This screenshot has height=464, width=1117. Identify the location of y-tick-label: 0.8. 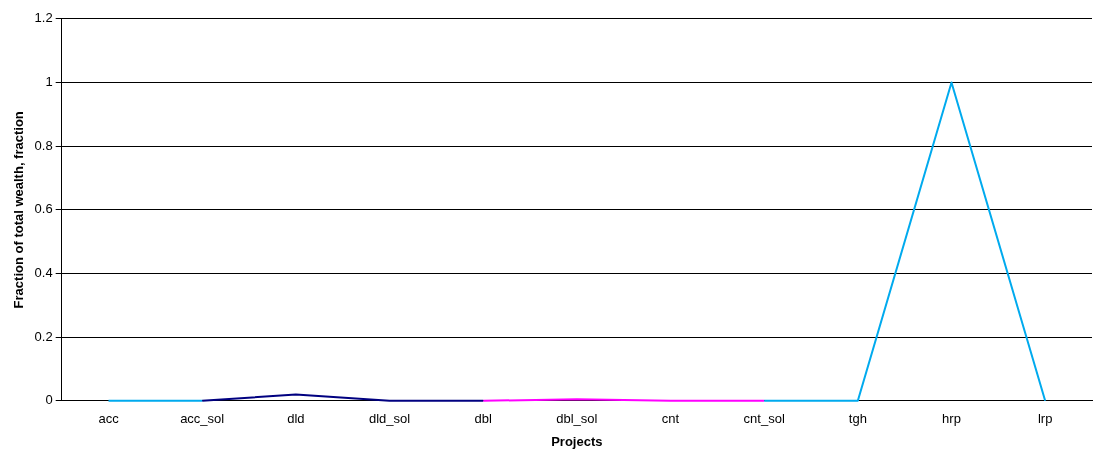
(43, 145).